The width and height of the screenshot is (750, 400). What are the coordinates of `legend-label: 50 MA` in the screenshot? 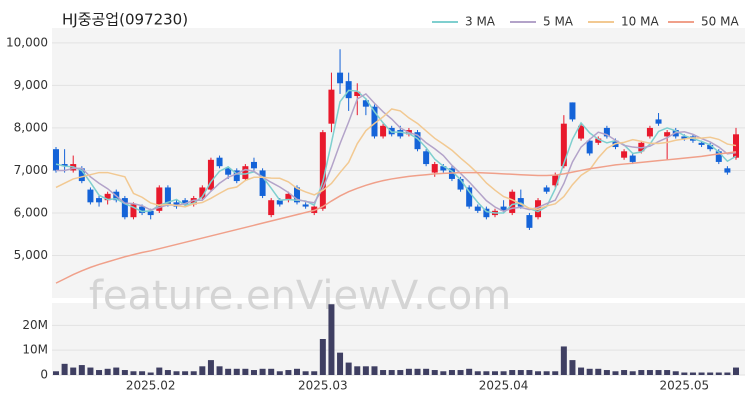 It's located at (720, 22).